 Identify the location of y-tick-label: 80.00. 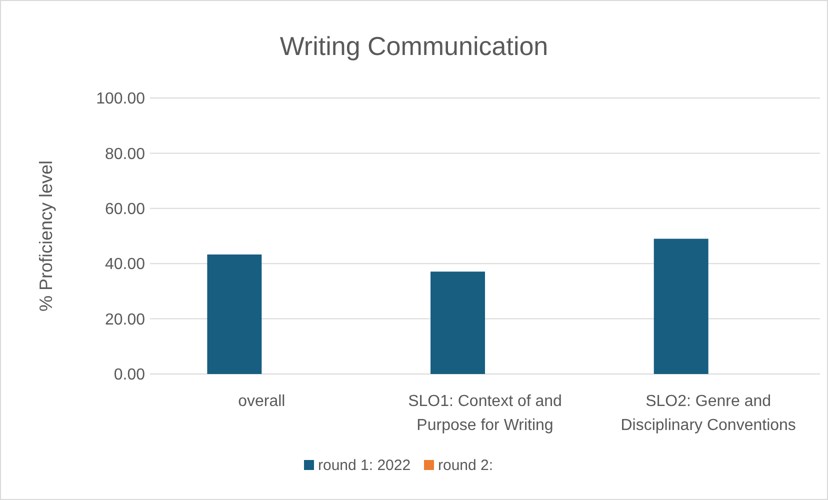
(125, 154).